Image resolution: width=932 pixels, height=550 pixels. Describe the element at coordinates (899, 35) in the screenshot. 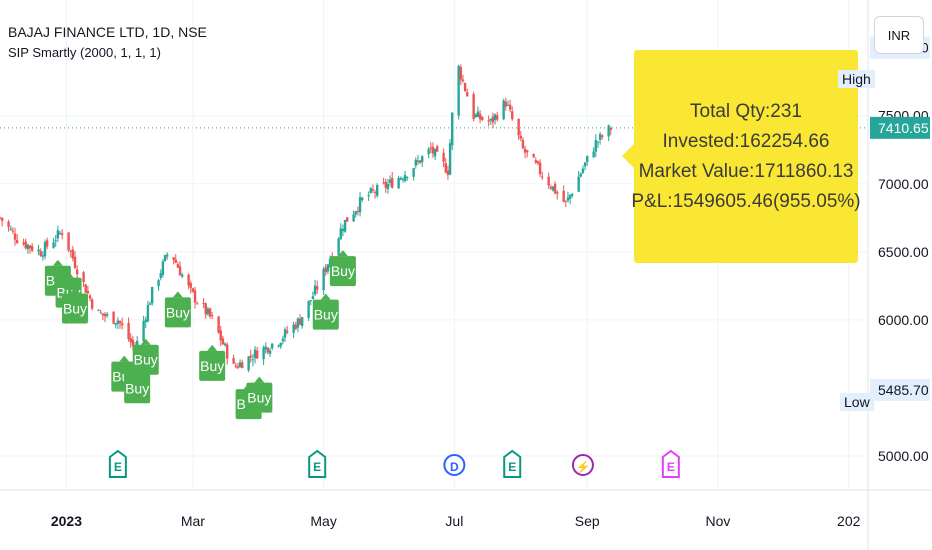

I see `currency-button: INR` at that location.